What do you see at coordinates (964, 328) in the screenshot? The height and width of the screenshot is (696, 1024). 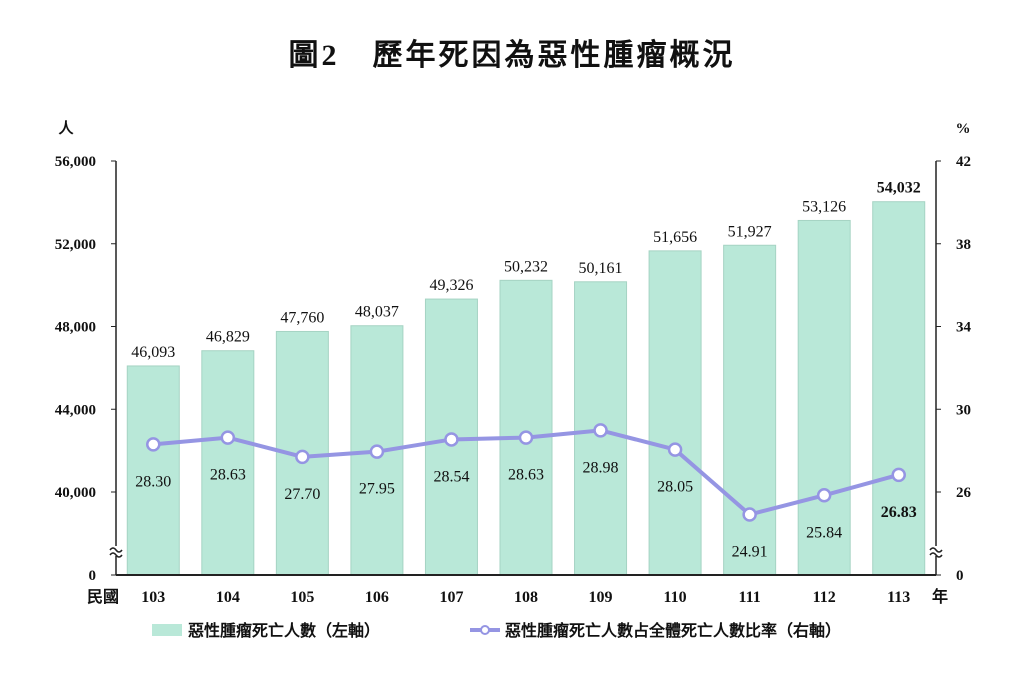 I see `right-tick-label: 34` at bounding box center [964, 328].